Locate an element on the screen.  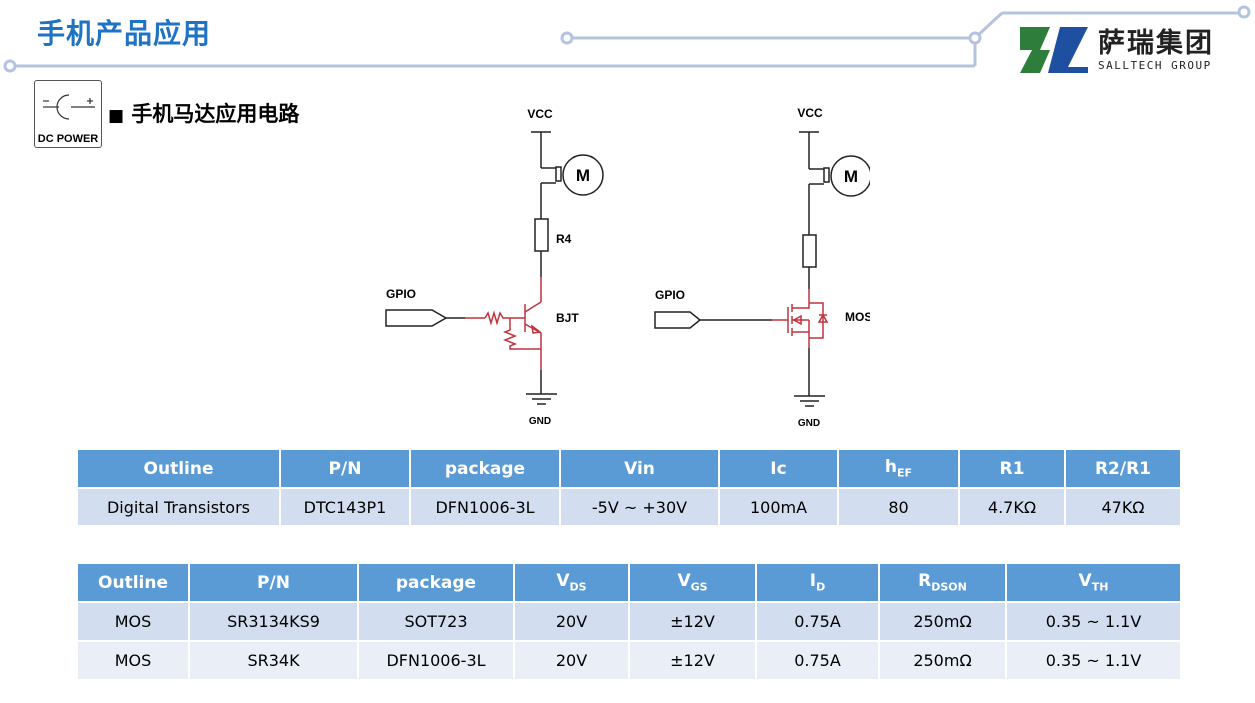
table-header-row: Outline P/N package VDS VGS ID RDSON VTH is located at coordinates (629, 582).